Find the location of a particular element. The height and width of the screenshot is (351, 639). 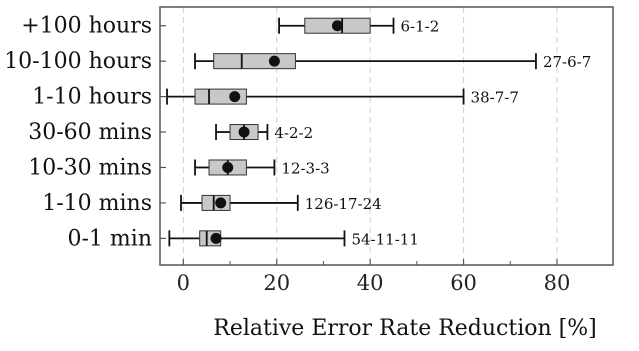

count-label: 27-6-7 is located at coordinates (567, 62).